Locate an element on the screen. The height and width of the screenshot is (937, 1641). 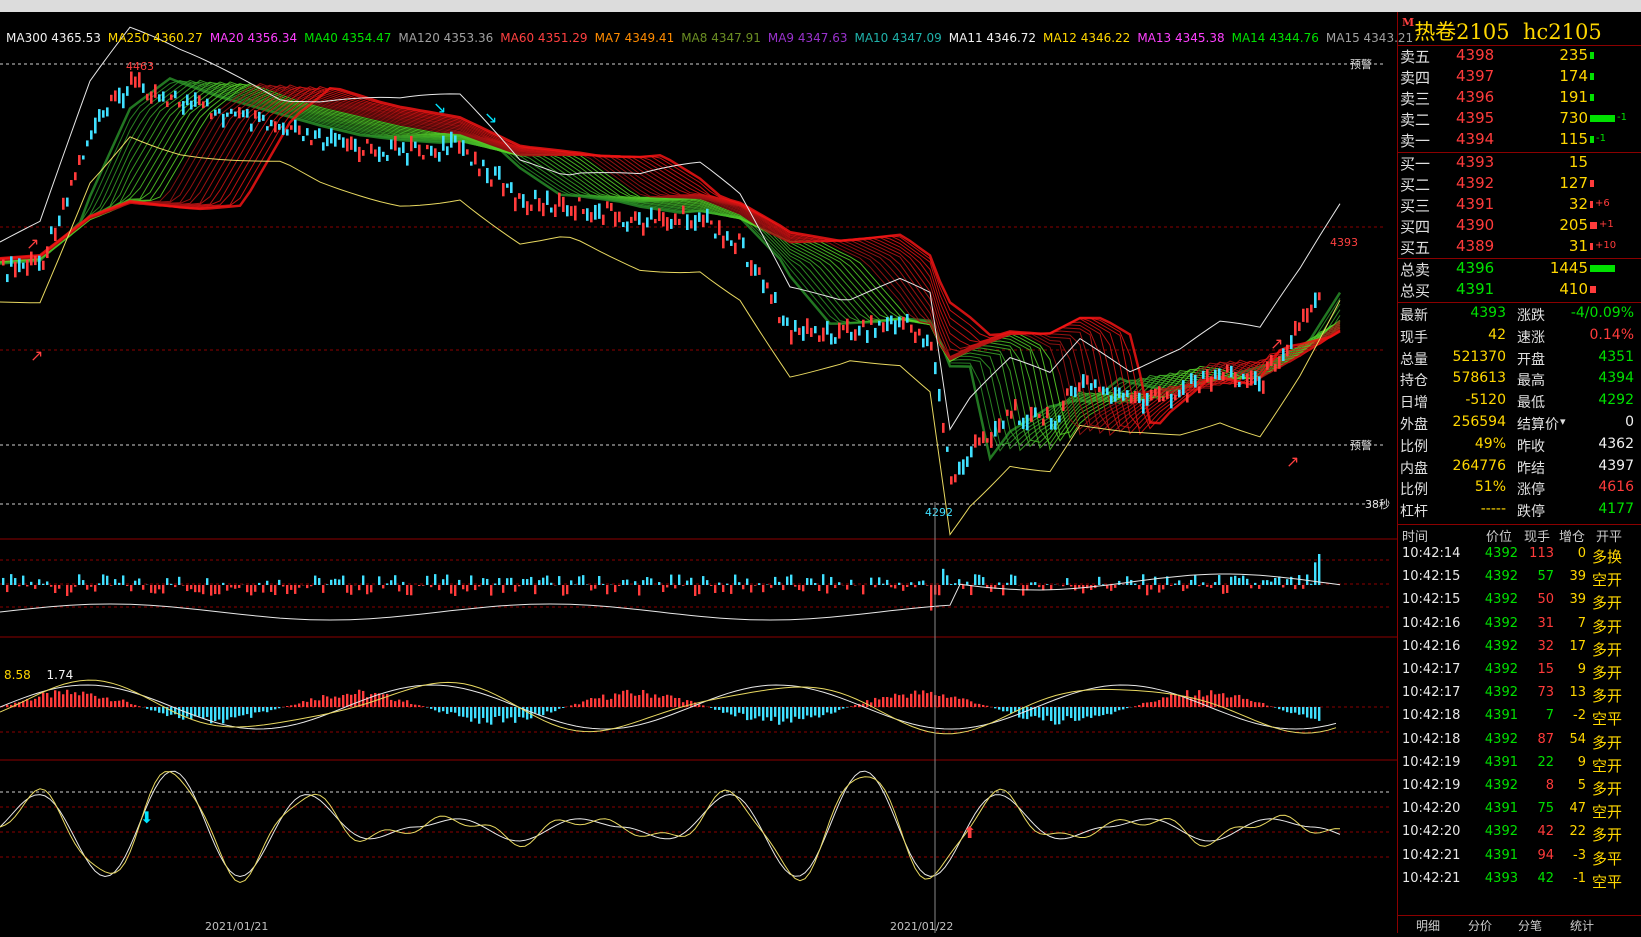
tick-row: 10:42:14 4392 113 0 多换 is located at coordinates (1519, 557).